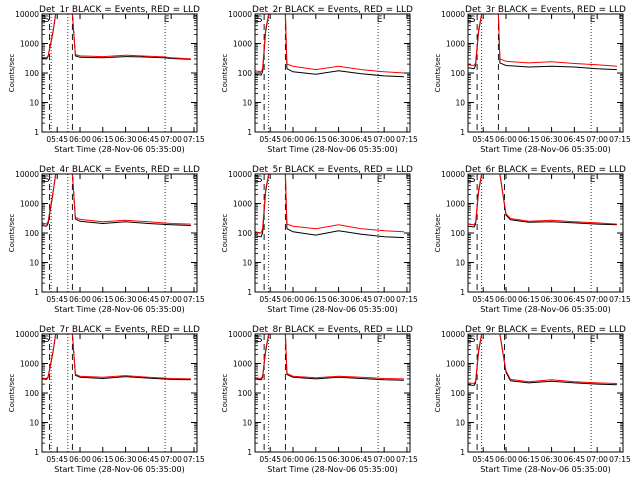 The height and width of the screenshot is (480, 640). Describe the element at coordinates (332, 10) in the screenshot. I see `chart-title: Det_2r BLACK = Events, RED = LLD` at that location.